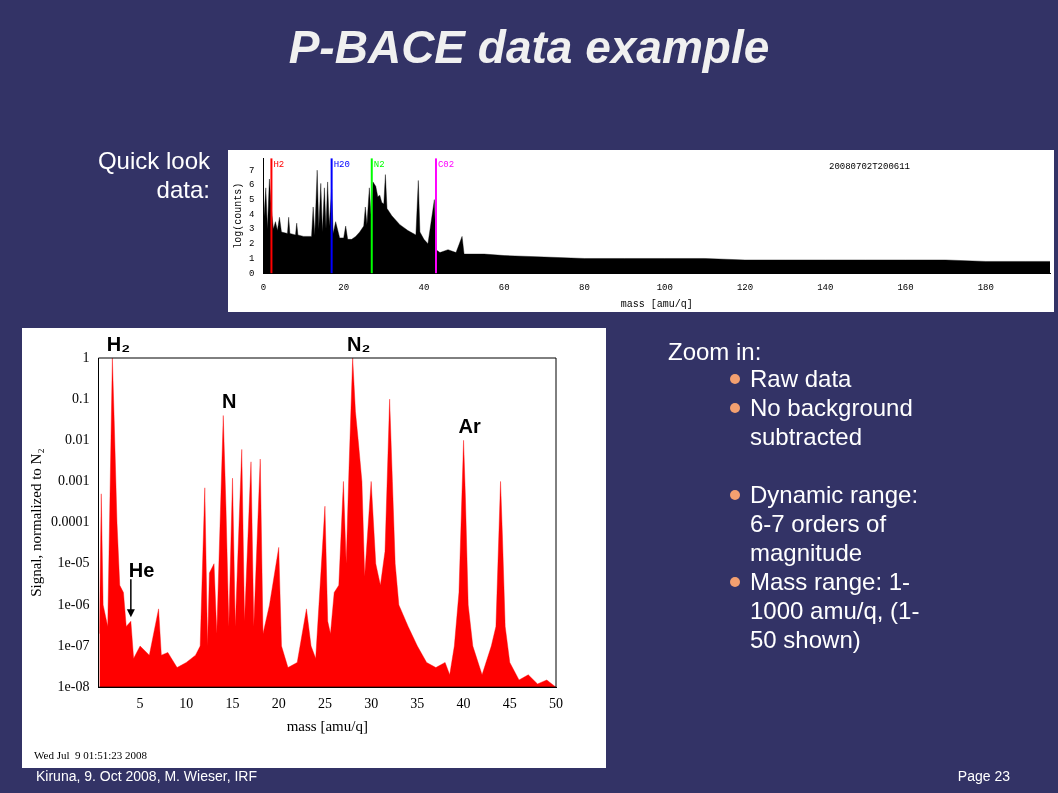  What do you see at coordinates (469, 425) in the screenshot?
I see `annotation: Ar` at bounding box center [469, 425].